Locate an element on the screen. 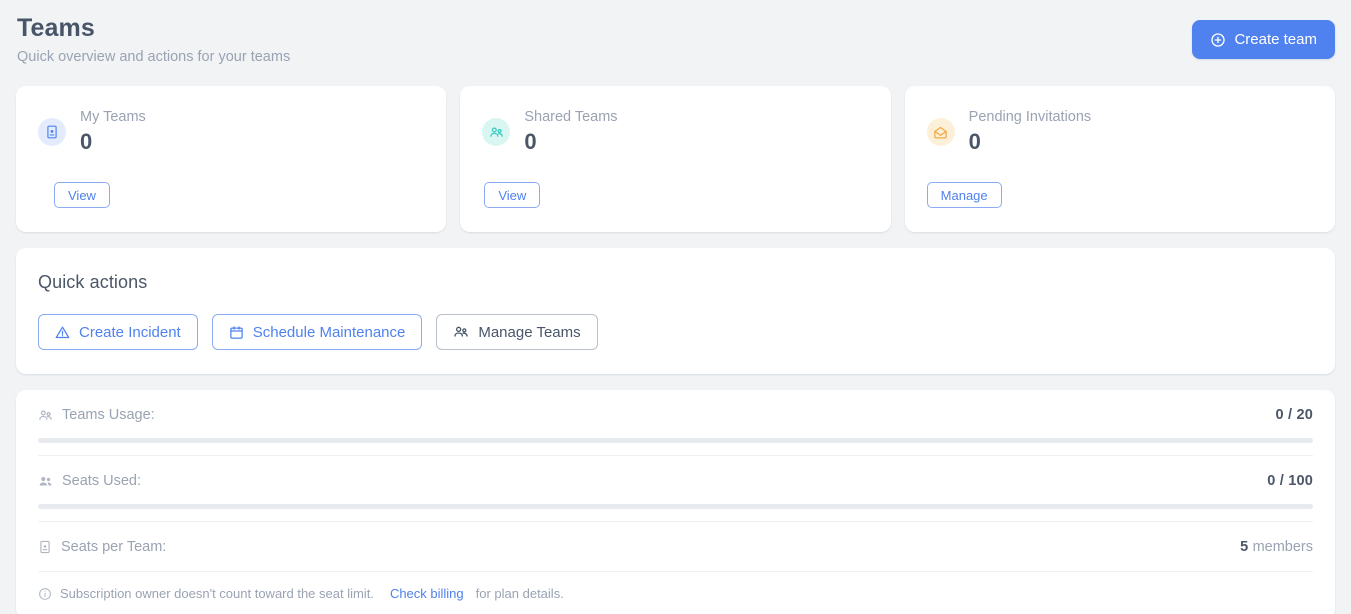 Image resolution: width=1351 pixels, height=614 pixels. users-outline-icon is located at coordinates (45, 415).